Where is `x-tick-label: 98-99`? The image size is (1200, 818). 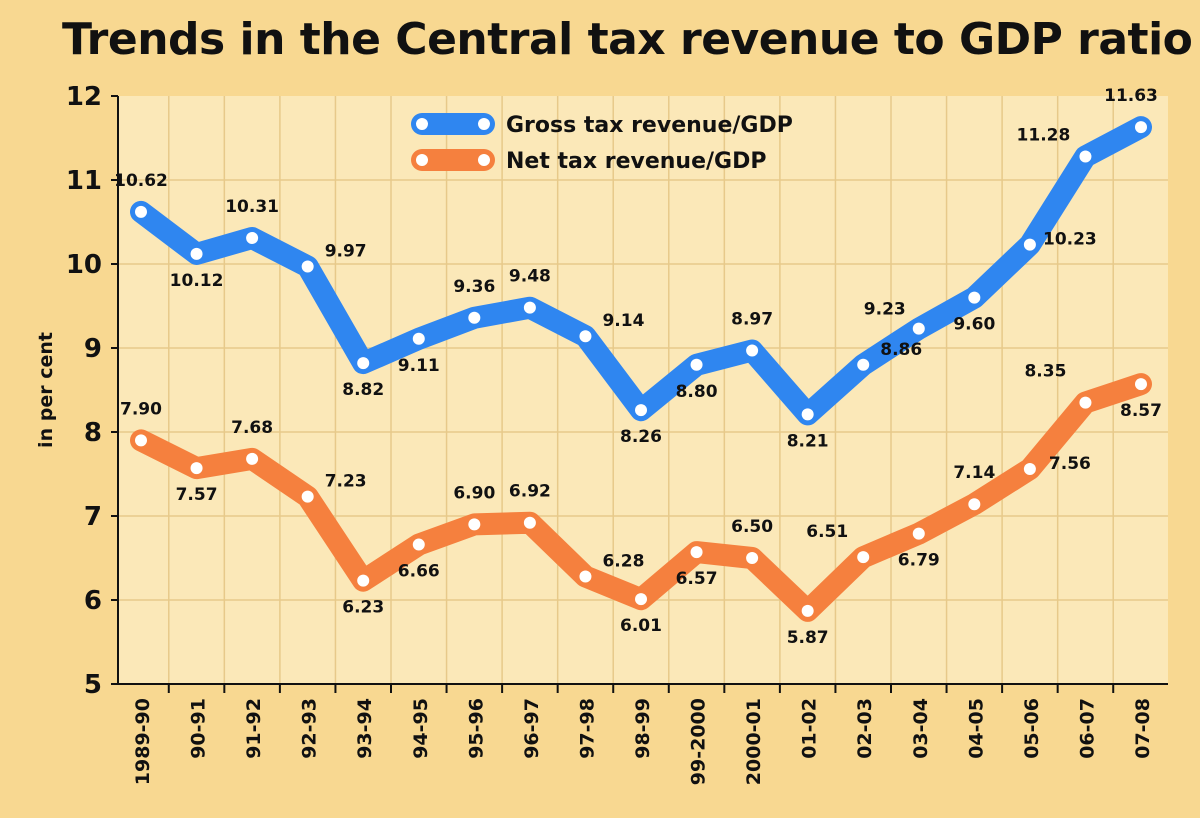
x-tick-label: 98-99 is located at coordinates (643, 728).